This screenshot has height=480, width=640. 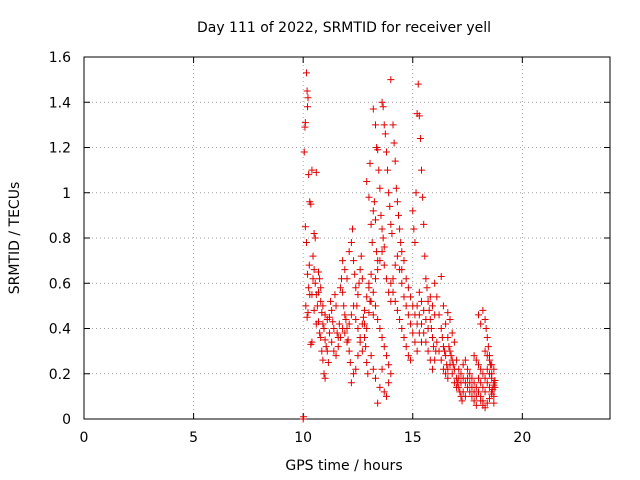 I want to click on x-tick-label: 20, so click(x=522, y=438).